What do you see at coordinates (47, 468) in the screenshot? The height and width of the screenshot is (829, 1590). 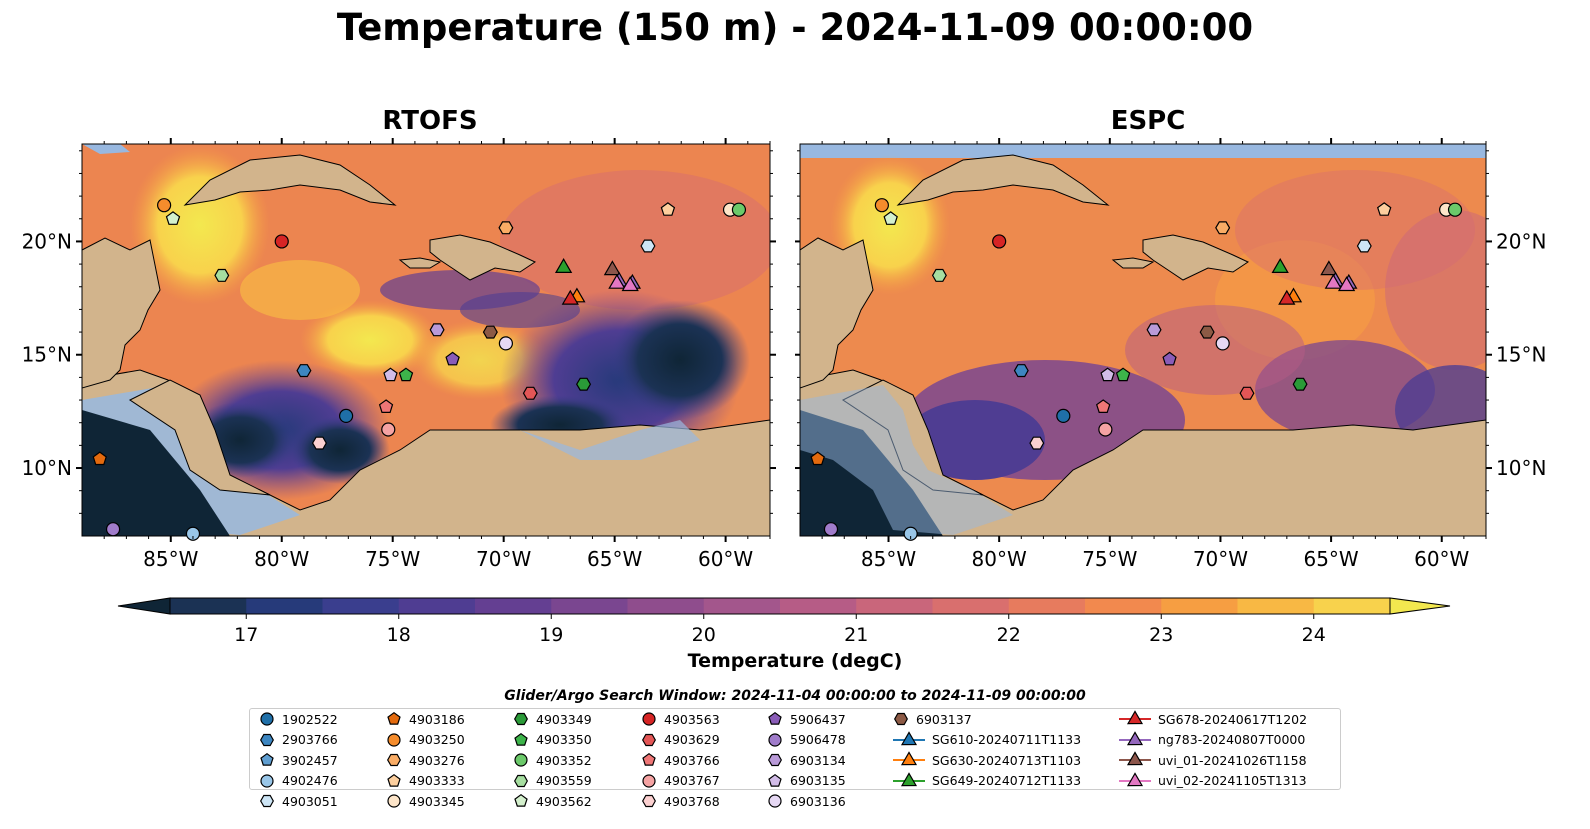 I see `lat-tick-label: 10°N` at bounding box center [47, 468].